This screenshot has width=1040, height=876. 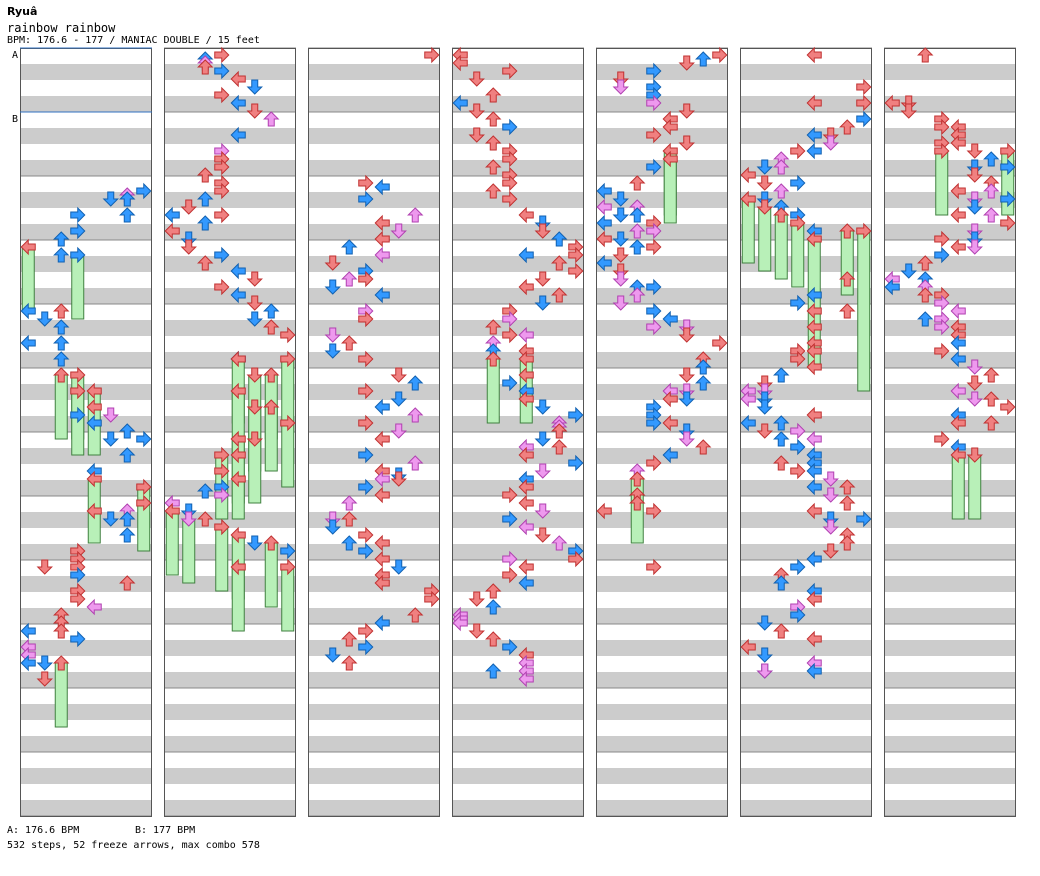 I want to click on column-border, so click(x=374, y=432).